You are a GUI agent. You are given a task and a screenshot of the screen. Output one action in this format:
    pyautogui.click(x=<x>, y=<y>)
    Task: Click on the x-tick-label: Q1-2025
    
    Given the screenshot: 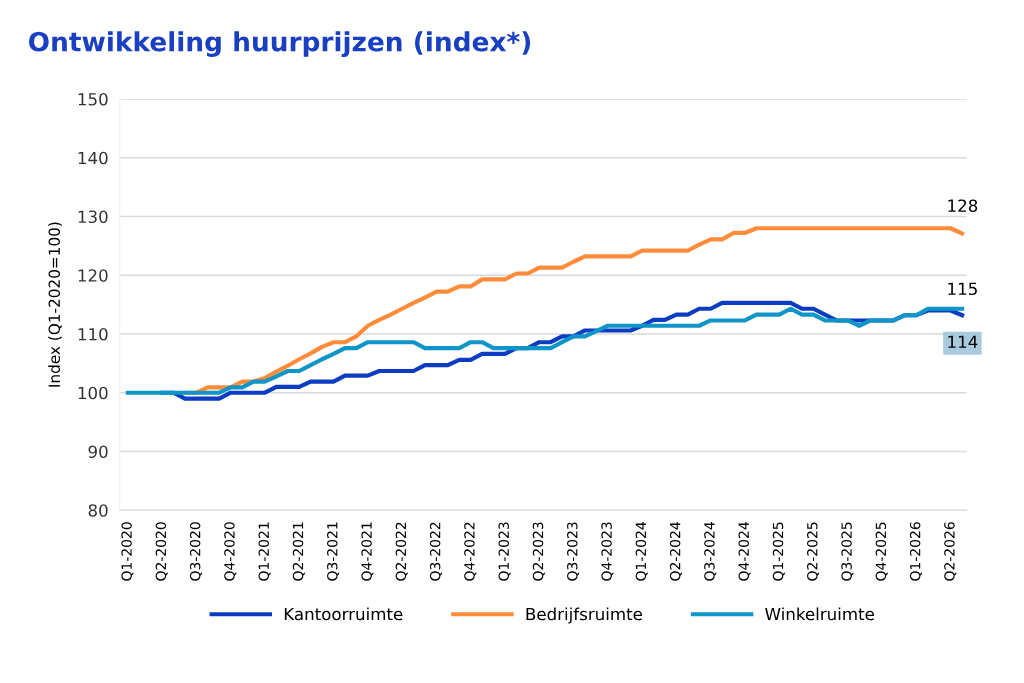 What is the action you would take?
    pyautogui.click(x=778, y=551)
    